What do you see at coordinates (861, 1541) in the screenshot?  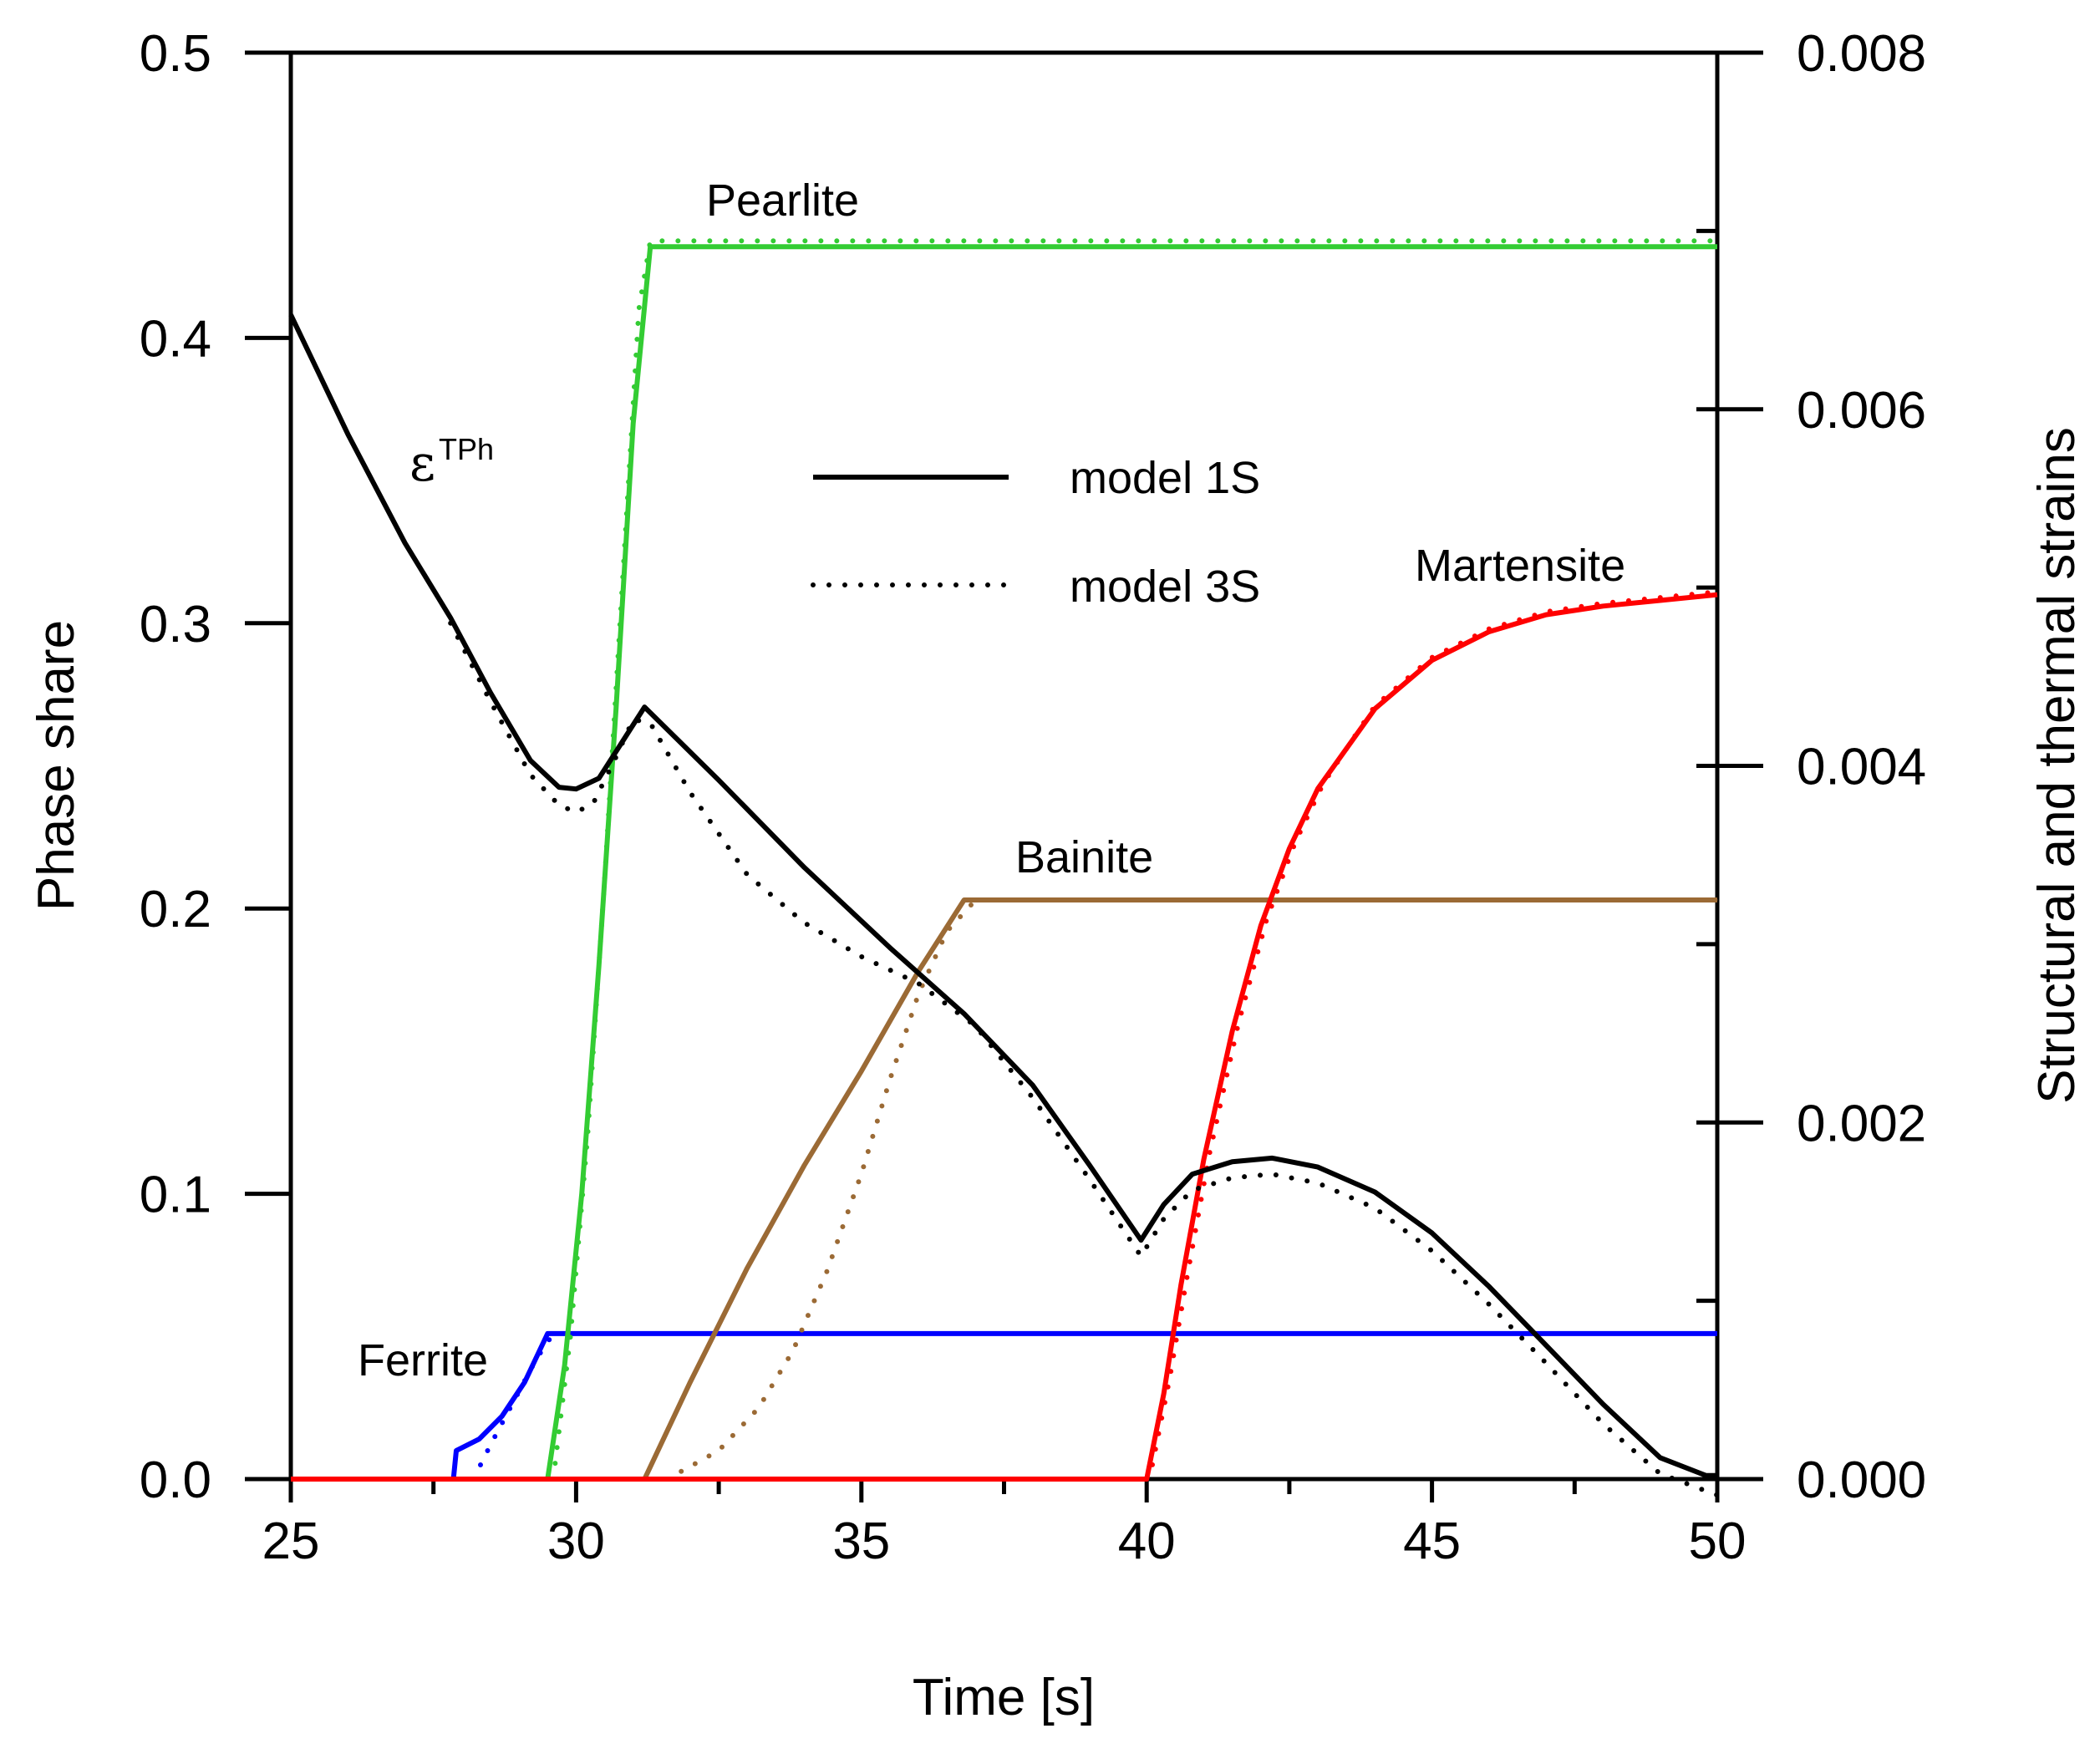 I see `x-tick-label: 35` at bounding box center [861, 1541].